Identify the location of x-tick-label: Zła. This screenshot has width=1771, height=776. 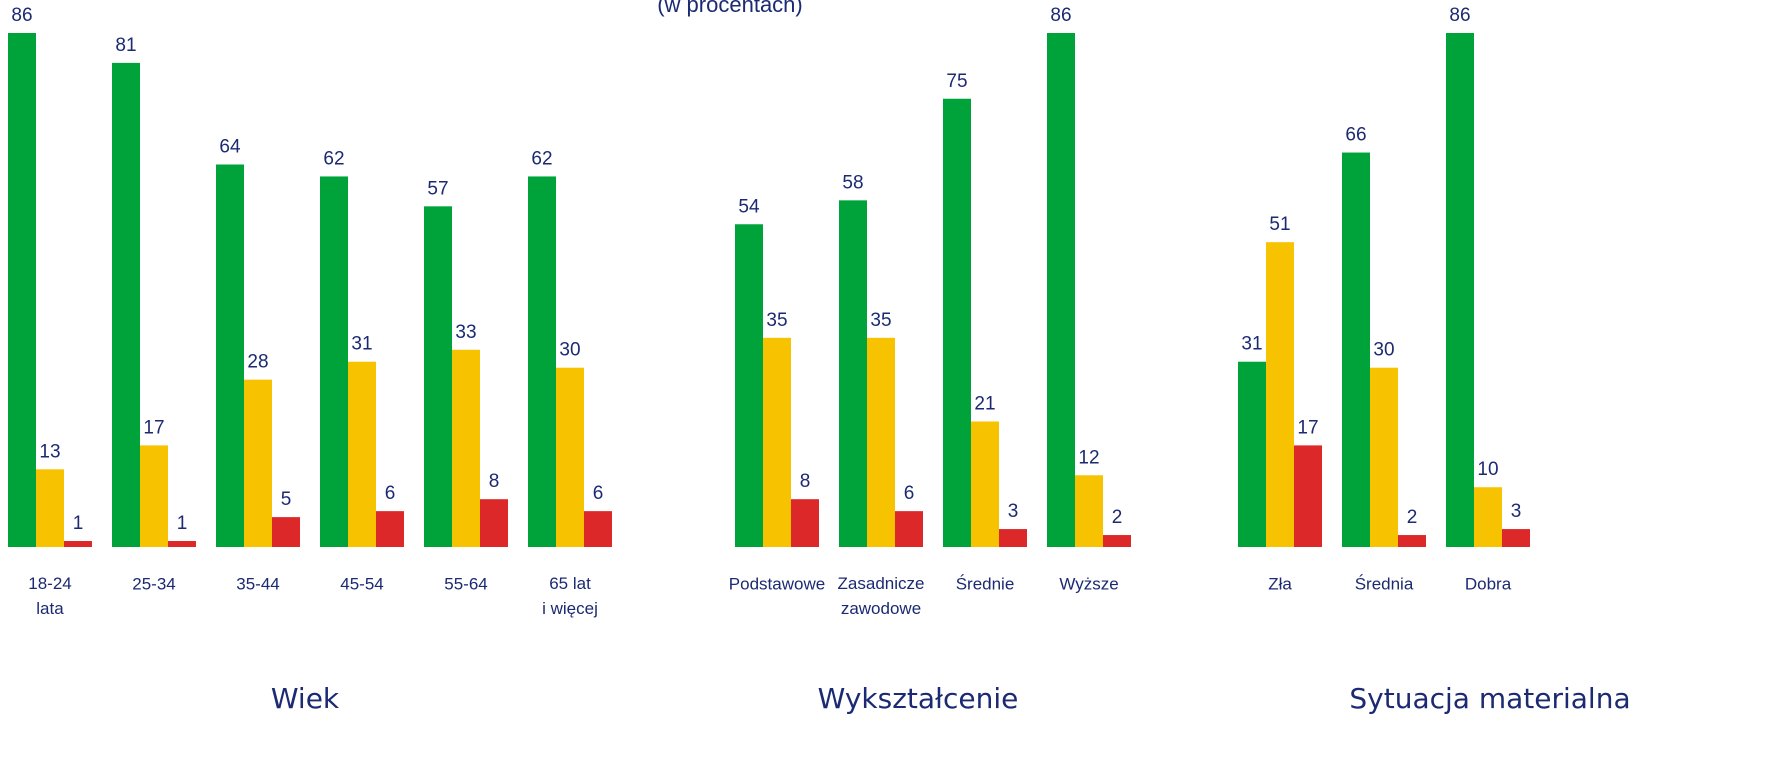
(1280, 583).